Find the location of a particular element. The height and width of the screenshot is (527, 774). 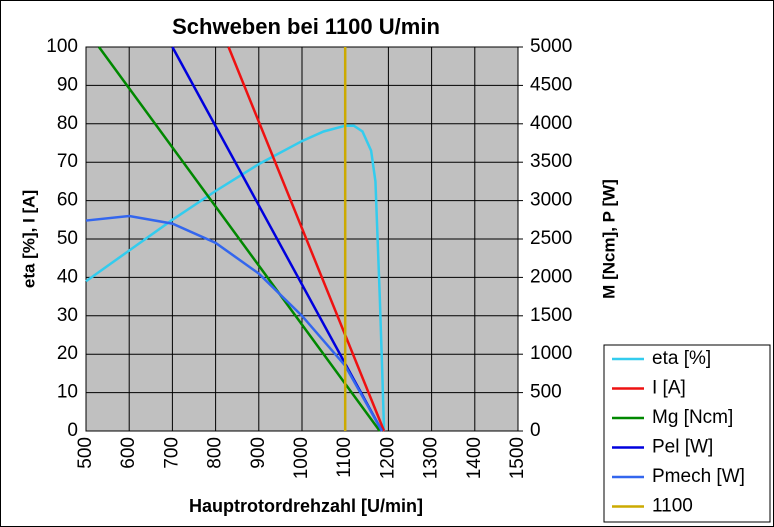

y2-tick-label: 4000 is located at coordinates (551, 123).